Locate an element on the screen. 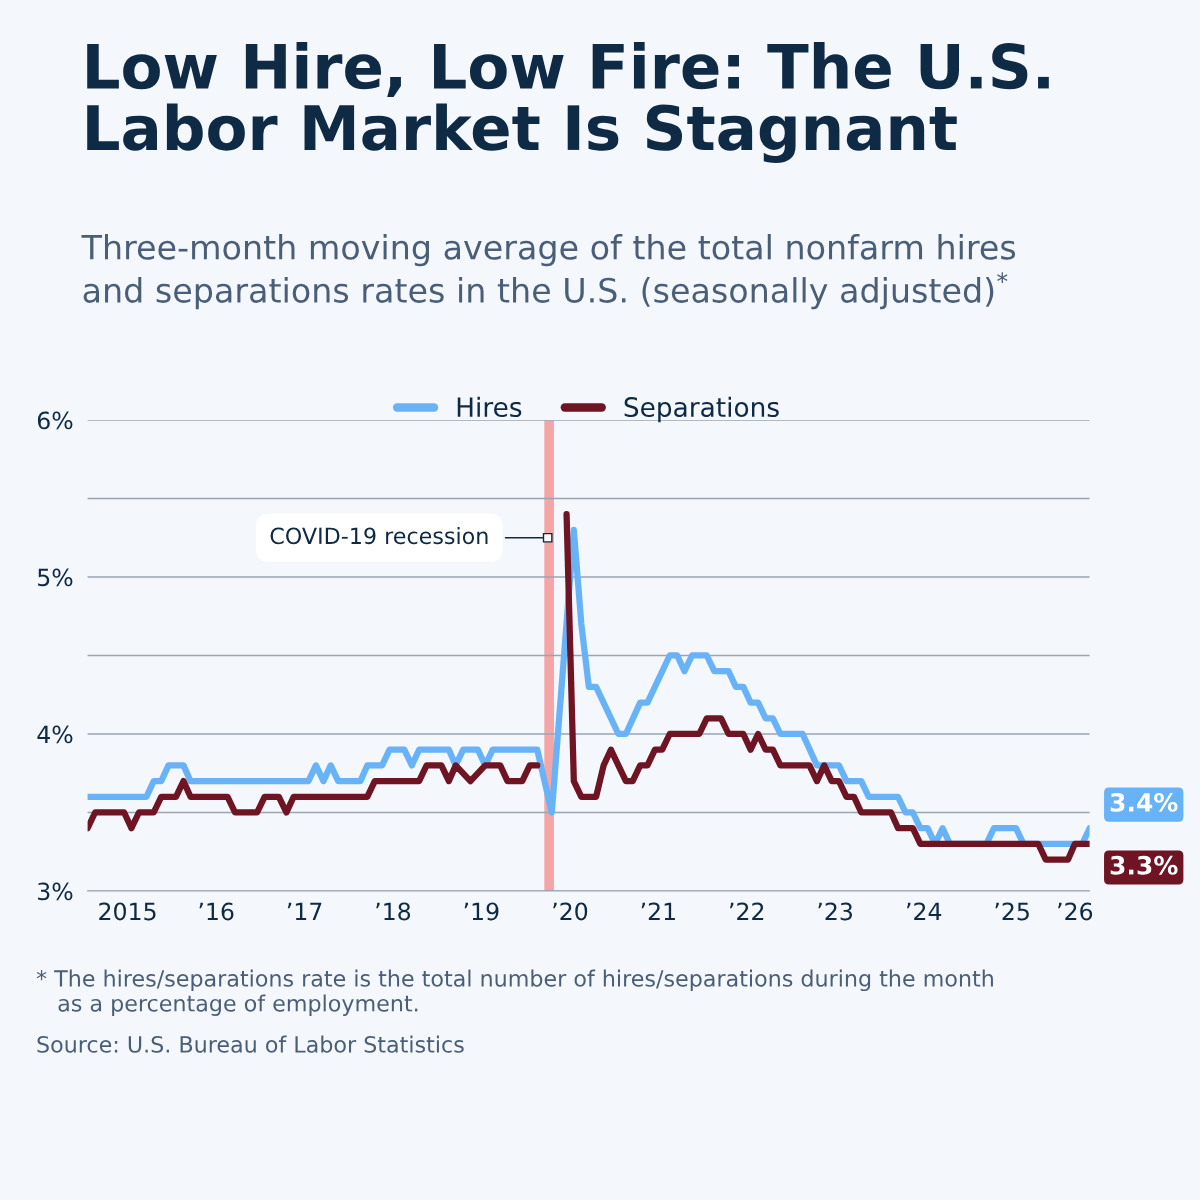  chart-subtitle: Three-month moving average of the total nonfarm hires and separations rates in the U.S. (seasonally adjusted)$^{*}$ is located at coordinates (548, 272).